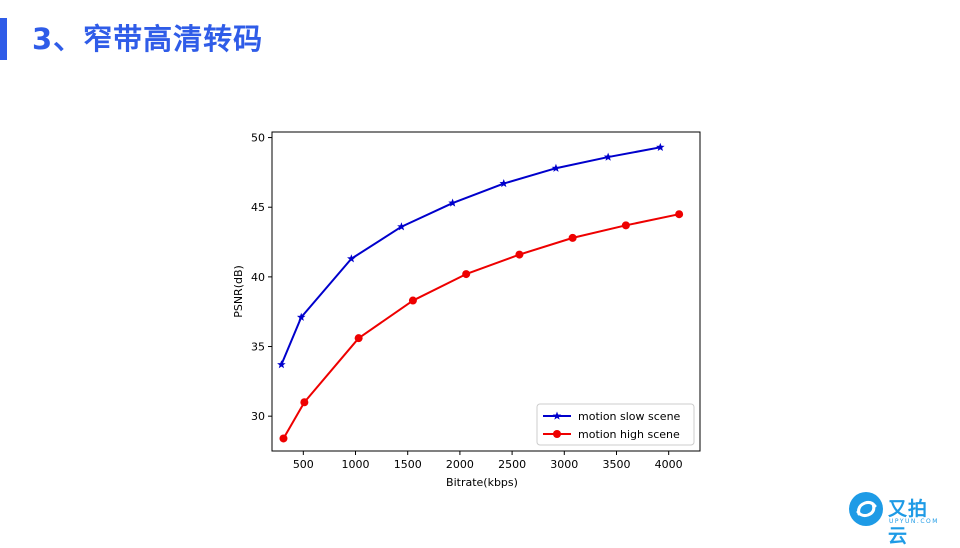 The height and width of the screenshot is (548, 960). Describe the element at coordinates (356, 464) in the screenshot. I see `x-tick-label: 1000` at that location.